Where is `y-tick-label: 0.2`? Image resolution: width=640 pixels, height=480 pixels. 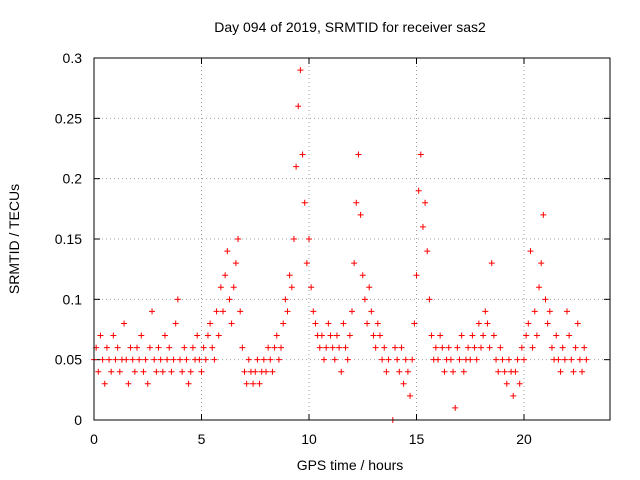
y-tick-label: 0.2 is located at coordinates (73, 179).